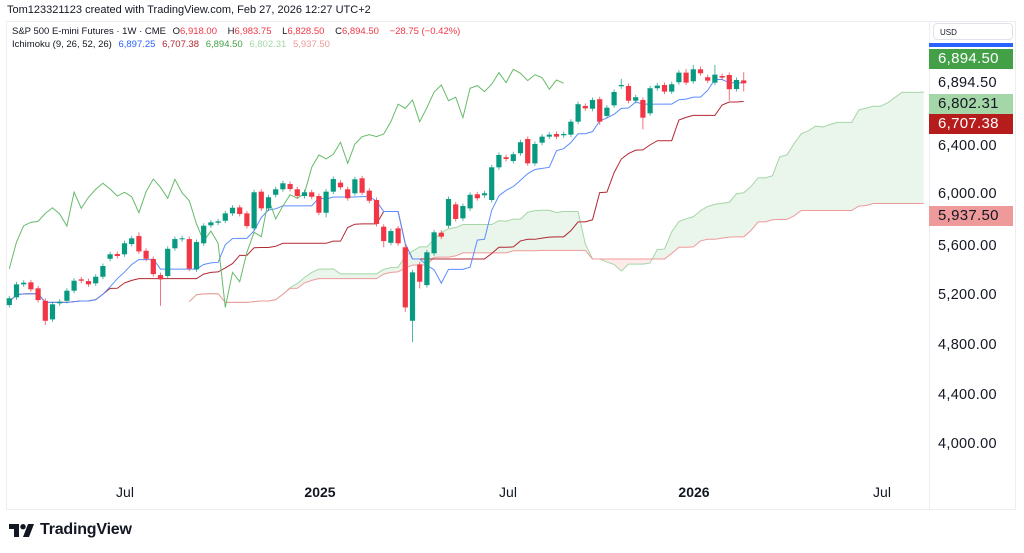 The width and height of the screenshot is (1024, 553). Describe the element at coordinates (971, 59) in the screenshot. I see `last-price-badge: 6,894.50` at that location.